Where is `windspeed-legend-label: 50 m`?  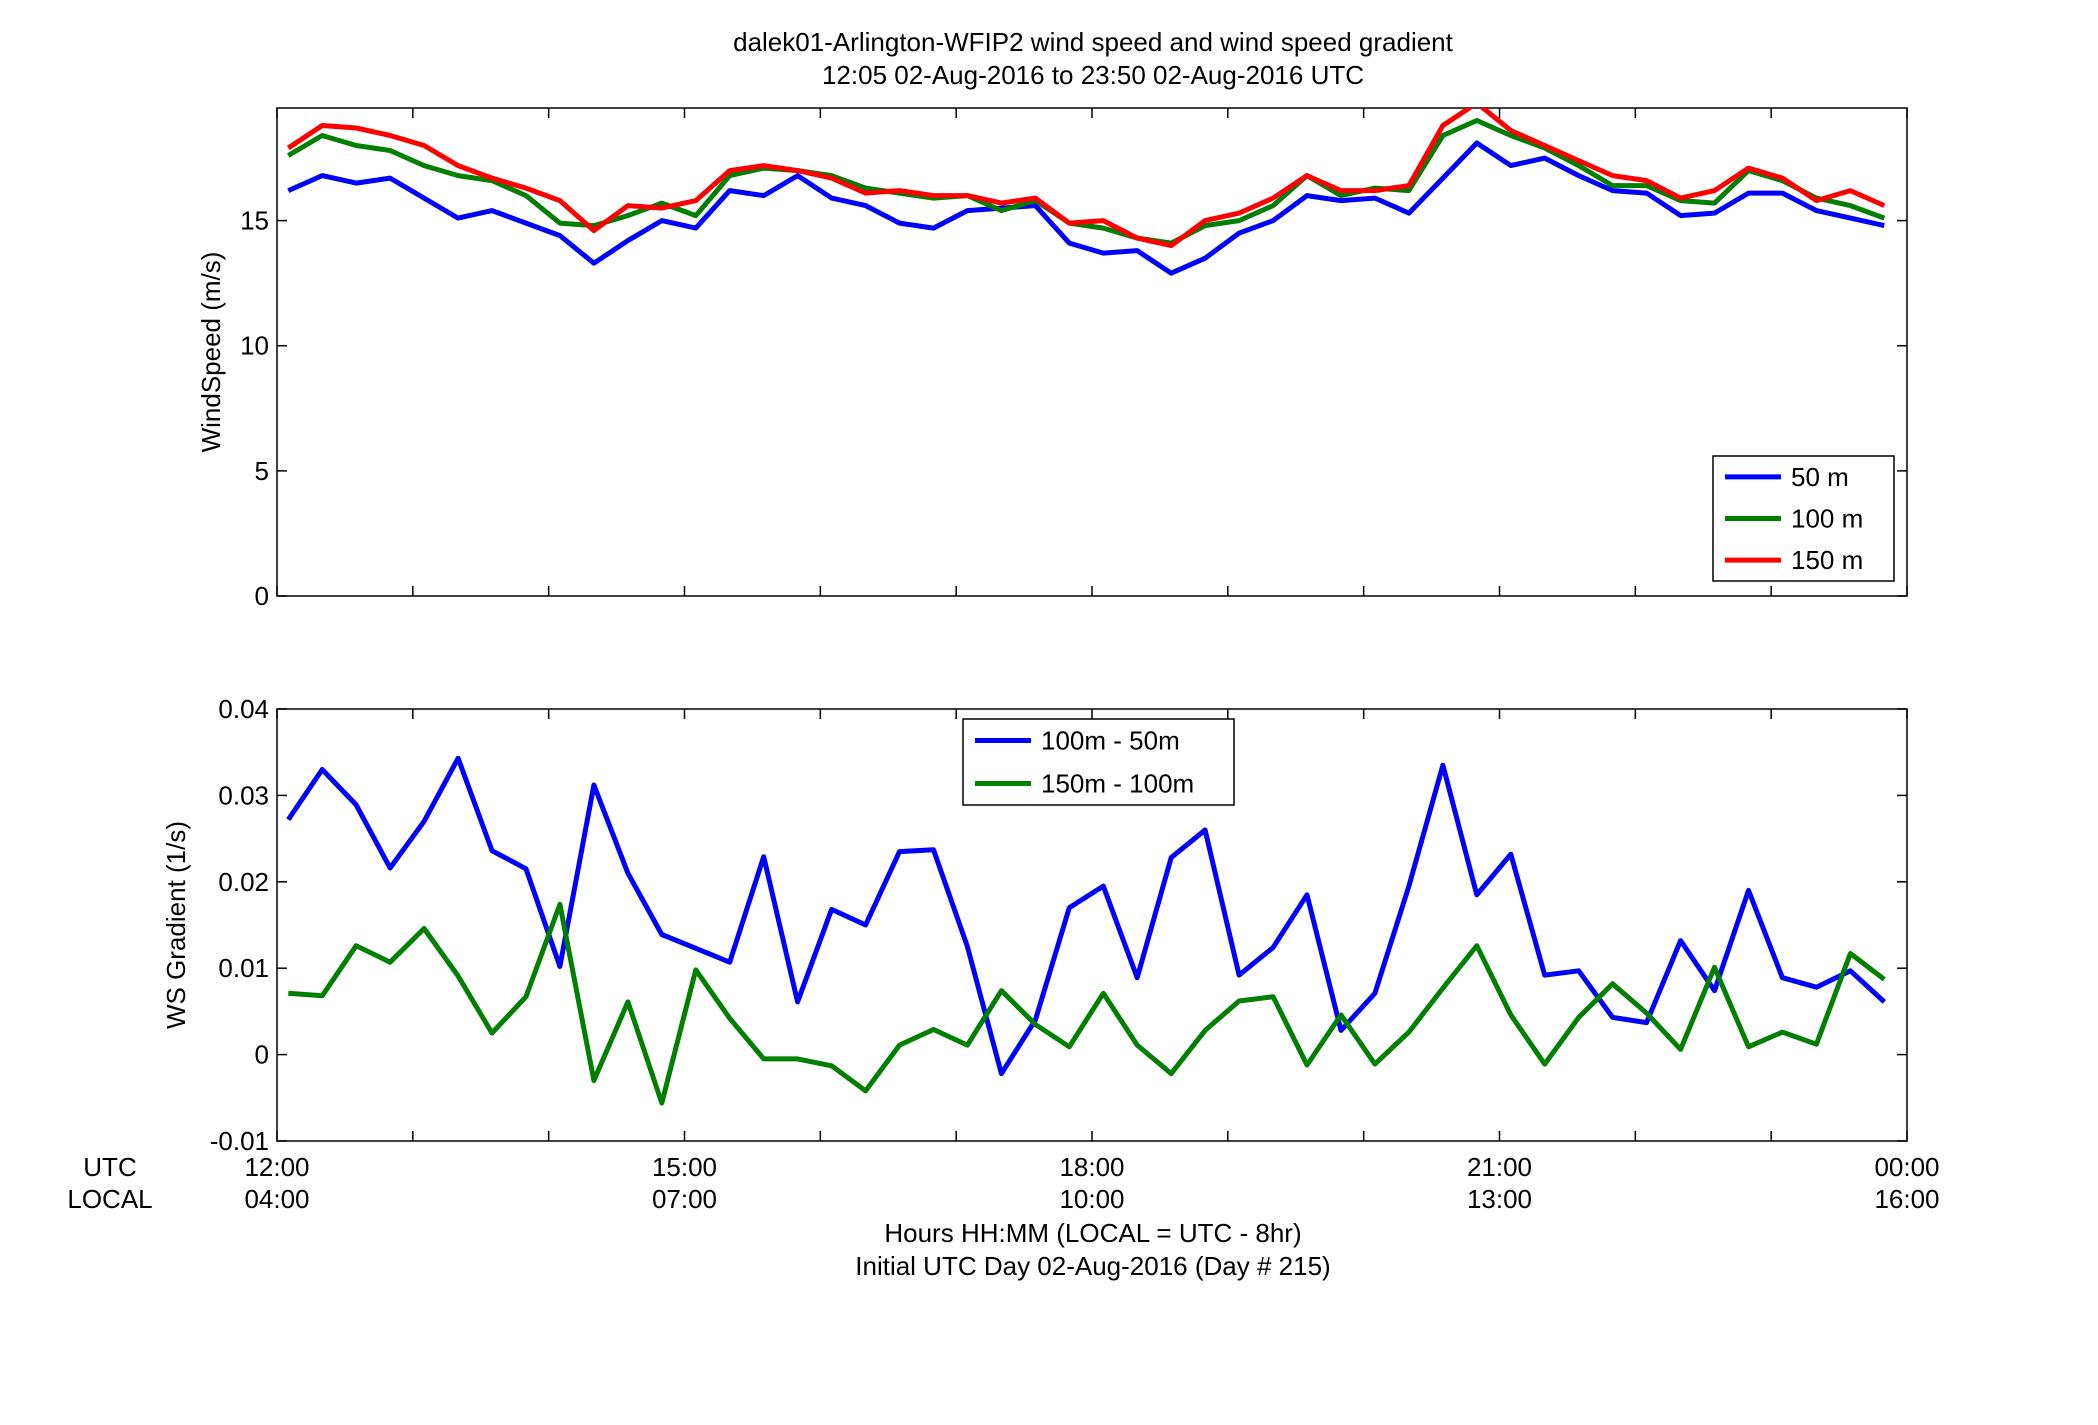 windspeed-legend-label: 50 m is located at coordinates (1820, 477).